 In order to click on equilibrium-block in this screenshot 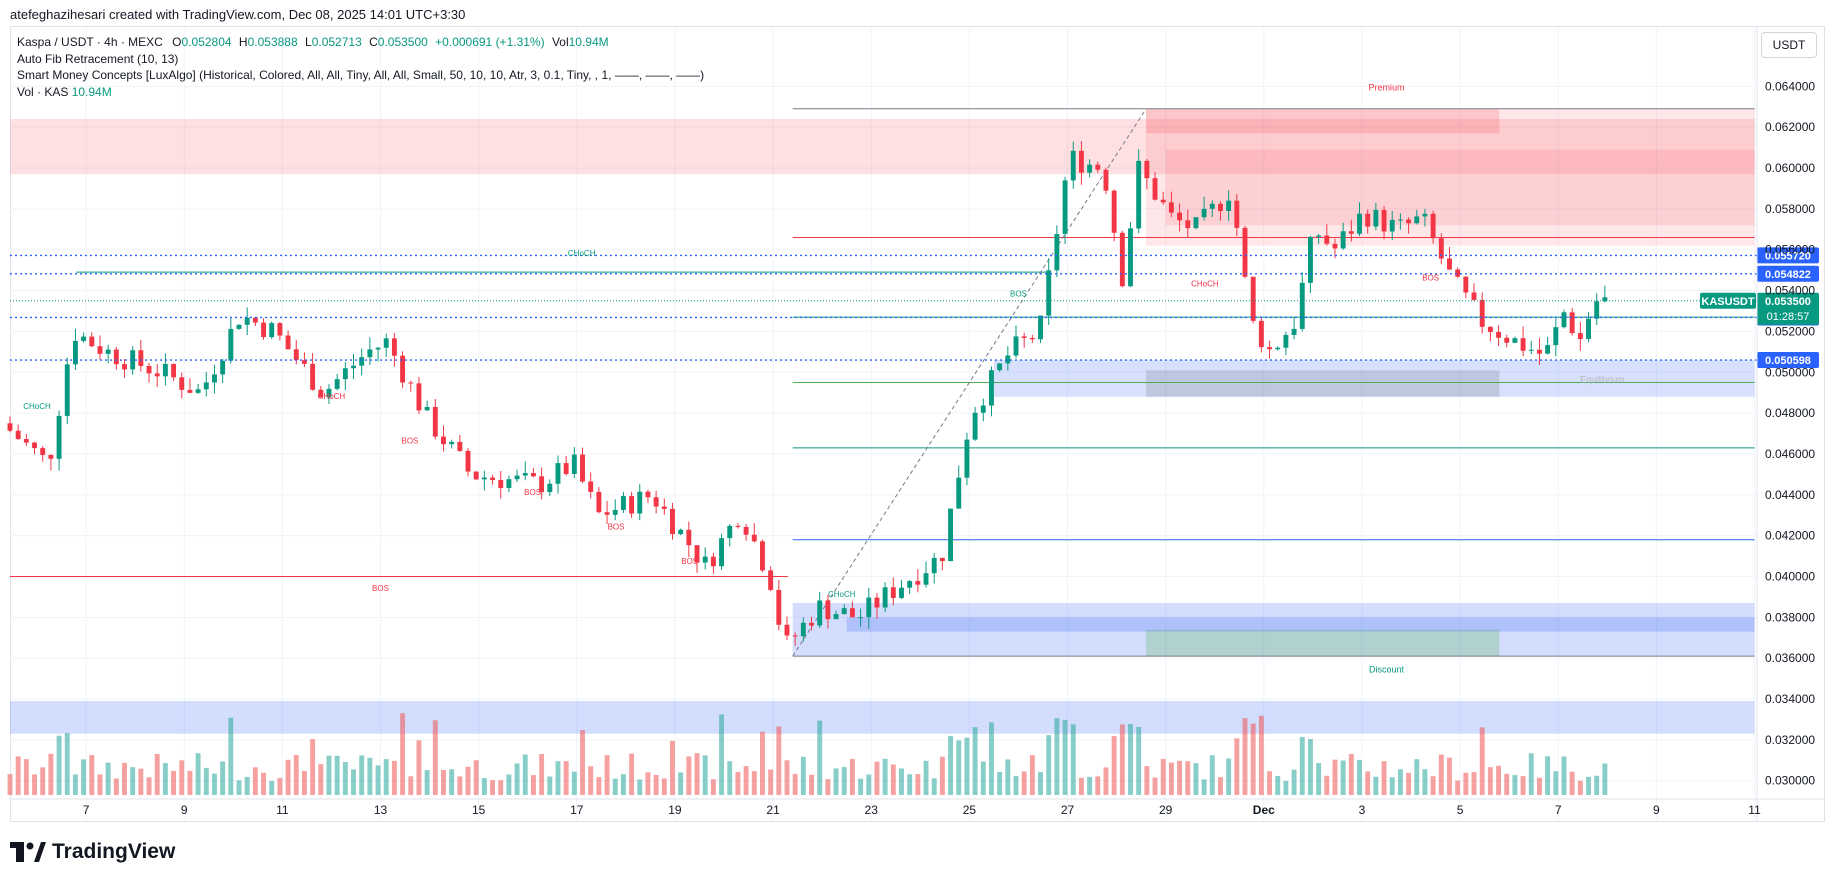, I will do `click(1323, 383)`.